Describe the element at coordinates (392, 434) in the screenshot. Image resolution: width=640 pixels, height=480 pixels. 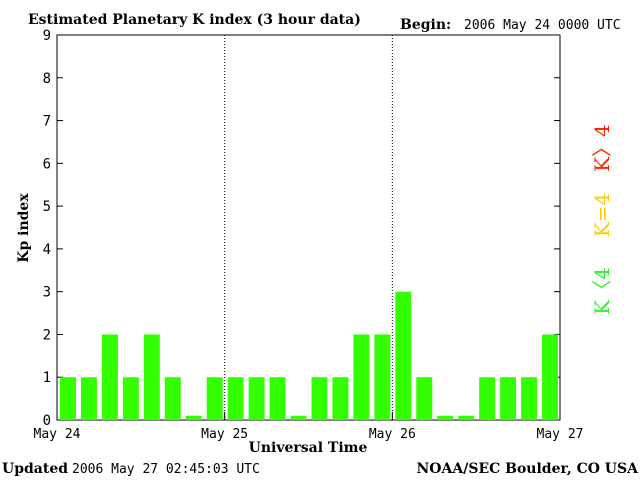
I see `x-tick-label: May 26` at that location.